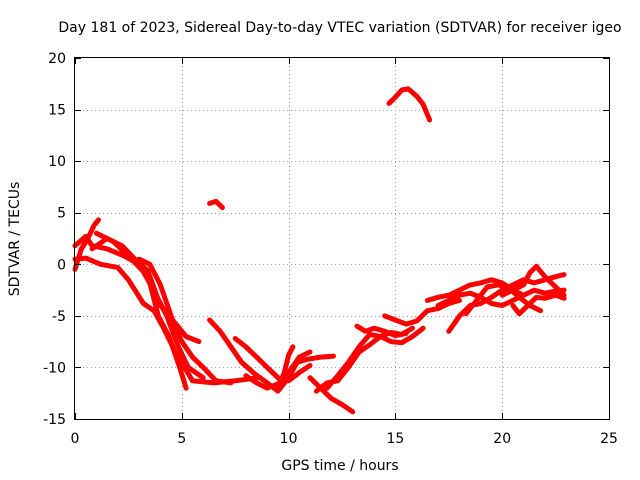  Describe the element at coordinates (289, 439) in the screenshot. I see `x-tick-label: 10` at that location.